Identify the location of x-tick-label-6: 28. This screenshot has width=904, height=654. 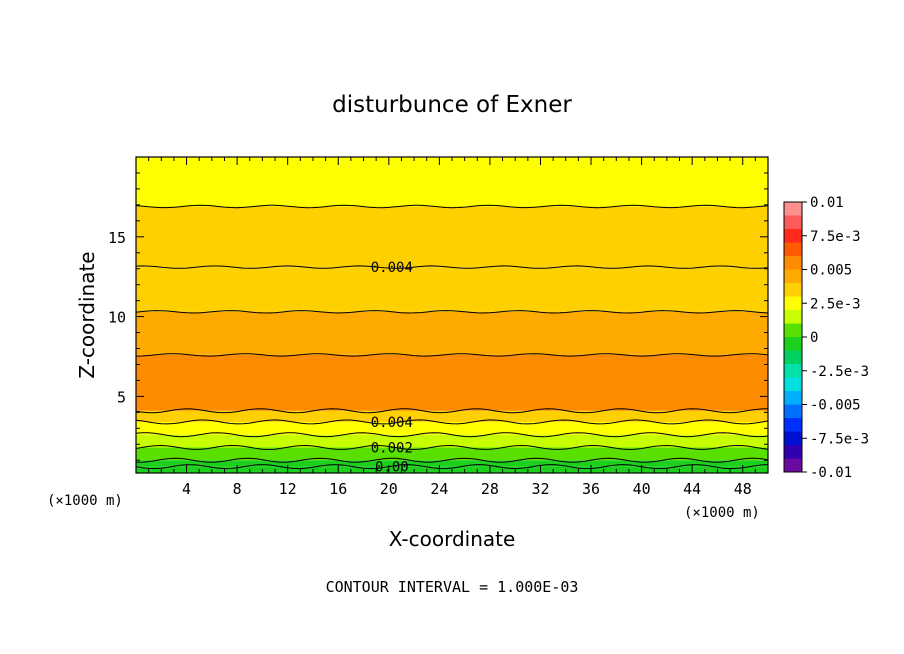
(490, 489).